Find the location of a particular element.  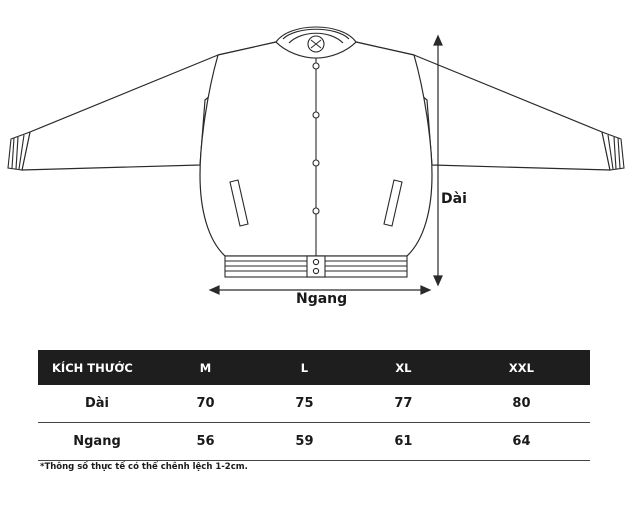

width-label: Ngang is located at coordinates (322, 299).